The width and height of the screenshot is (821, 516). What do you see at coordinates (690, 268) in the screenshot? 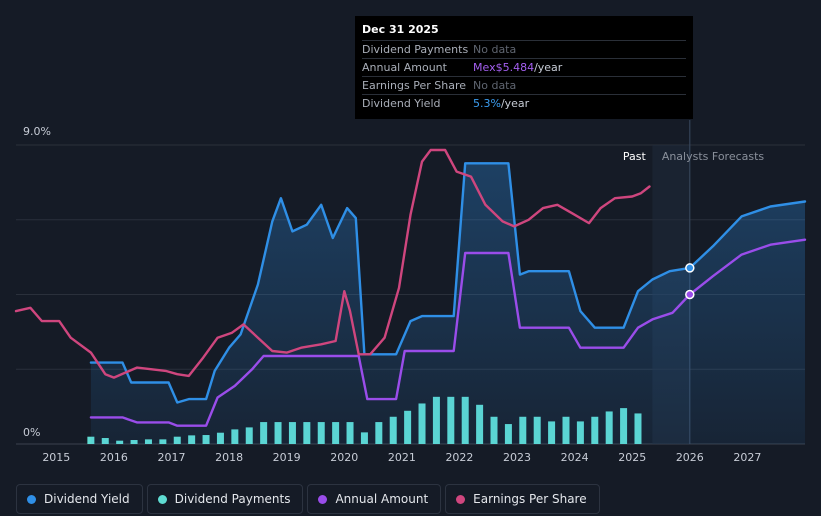
I see `dividend-yield-marker` at bounding box center [690, 268].